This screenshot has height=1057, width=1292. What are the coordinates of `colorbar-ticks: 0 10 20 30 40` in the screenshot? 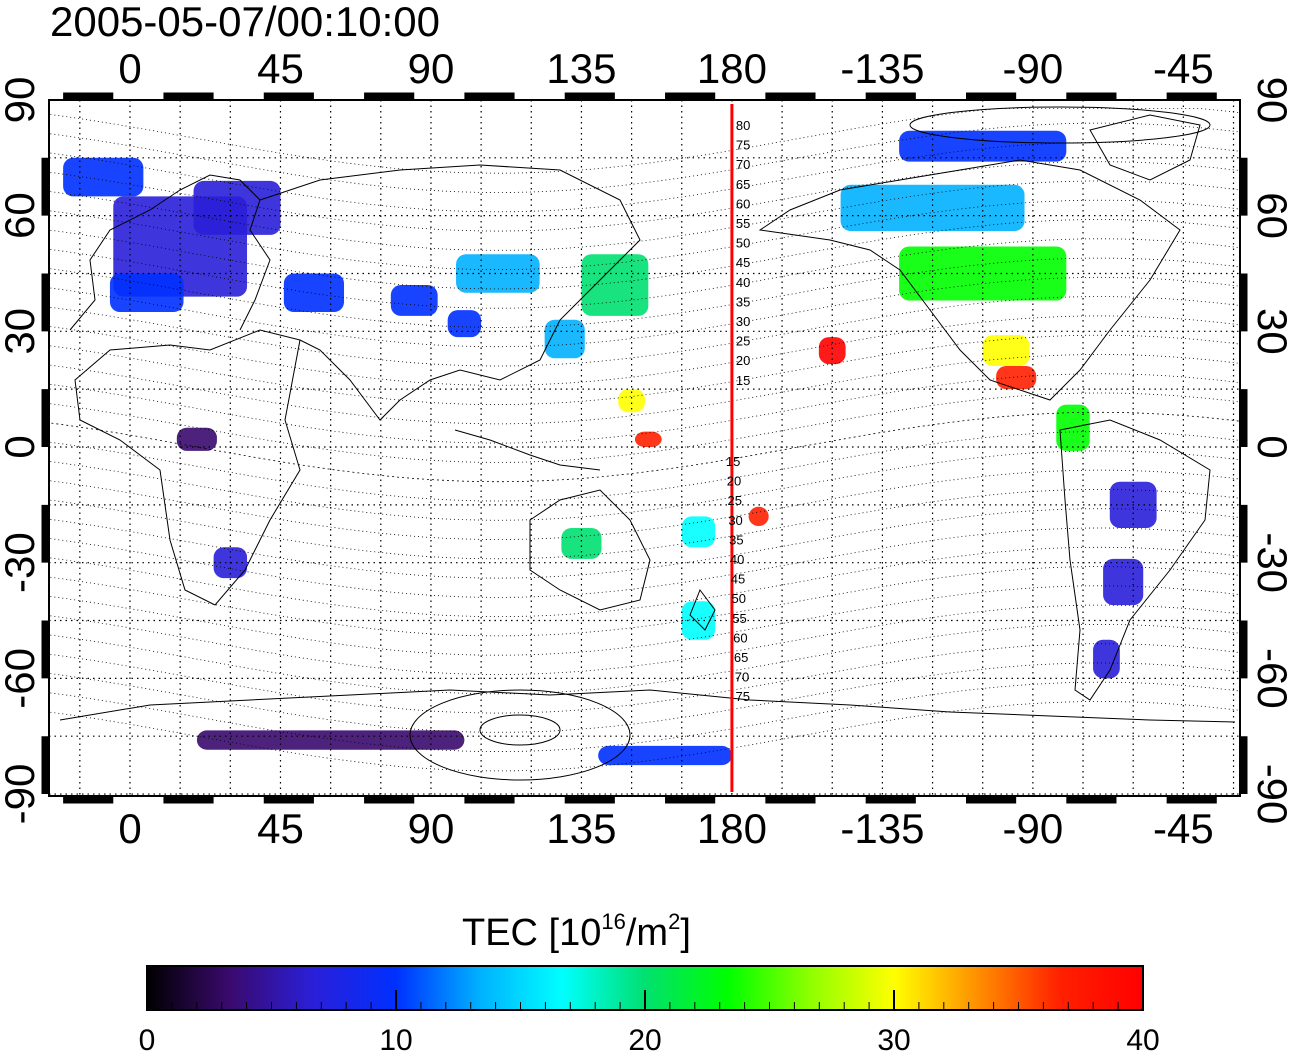 It's located at (649, 1023).